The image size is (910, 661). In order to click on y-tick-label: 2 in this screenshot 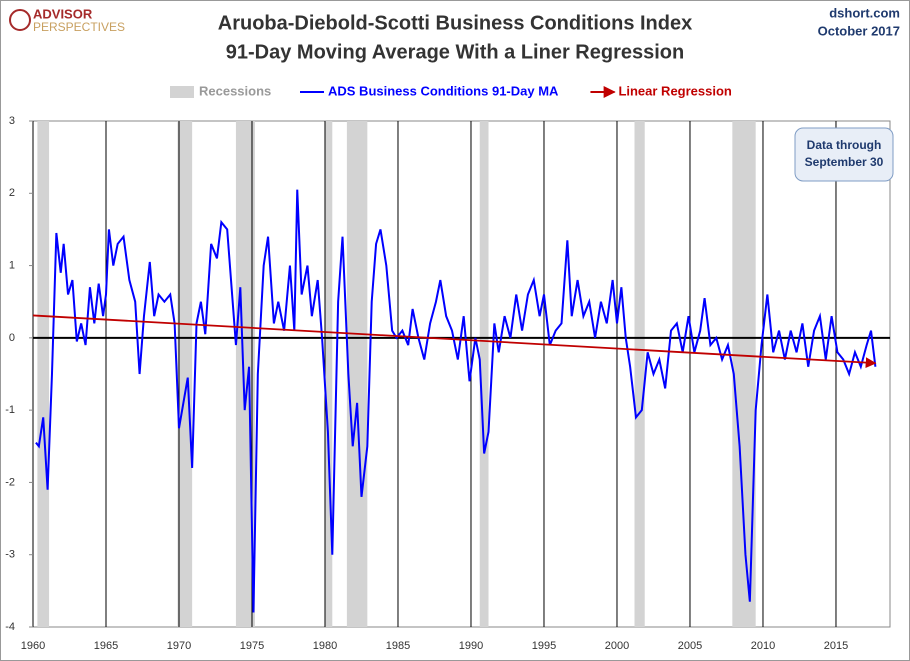, I will do `click(12, 193)`.